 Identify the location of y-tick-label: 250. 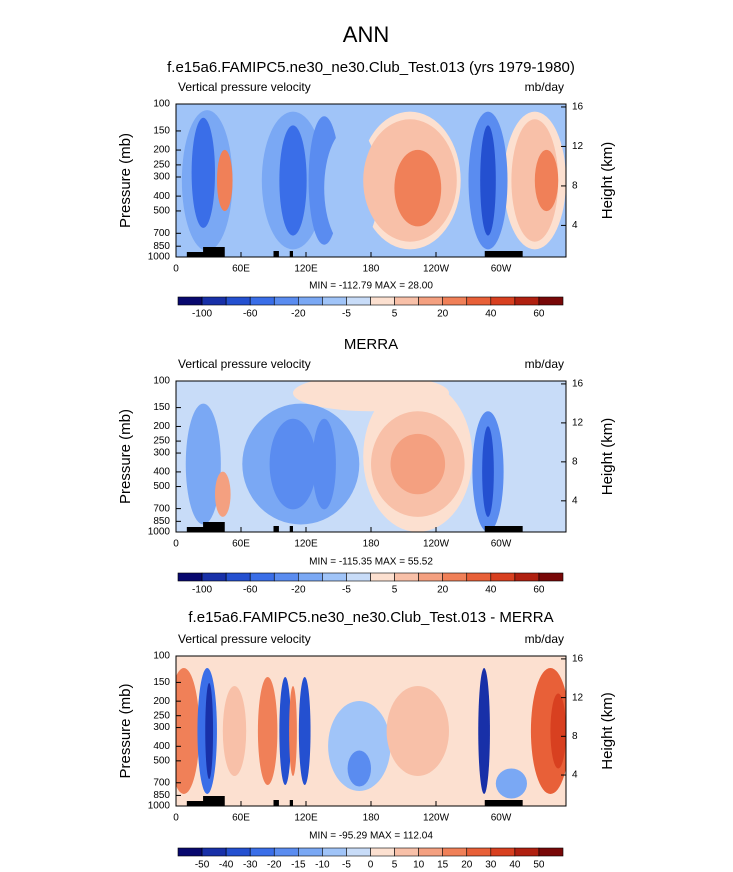
(161, 441).